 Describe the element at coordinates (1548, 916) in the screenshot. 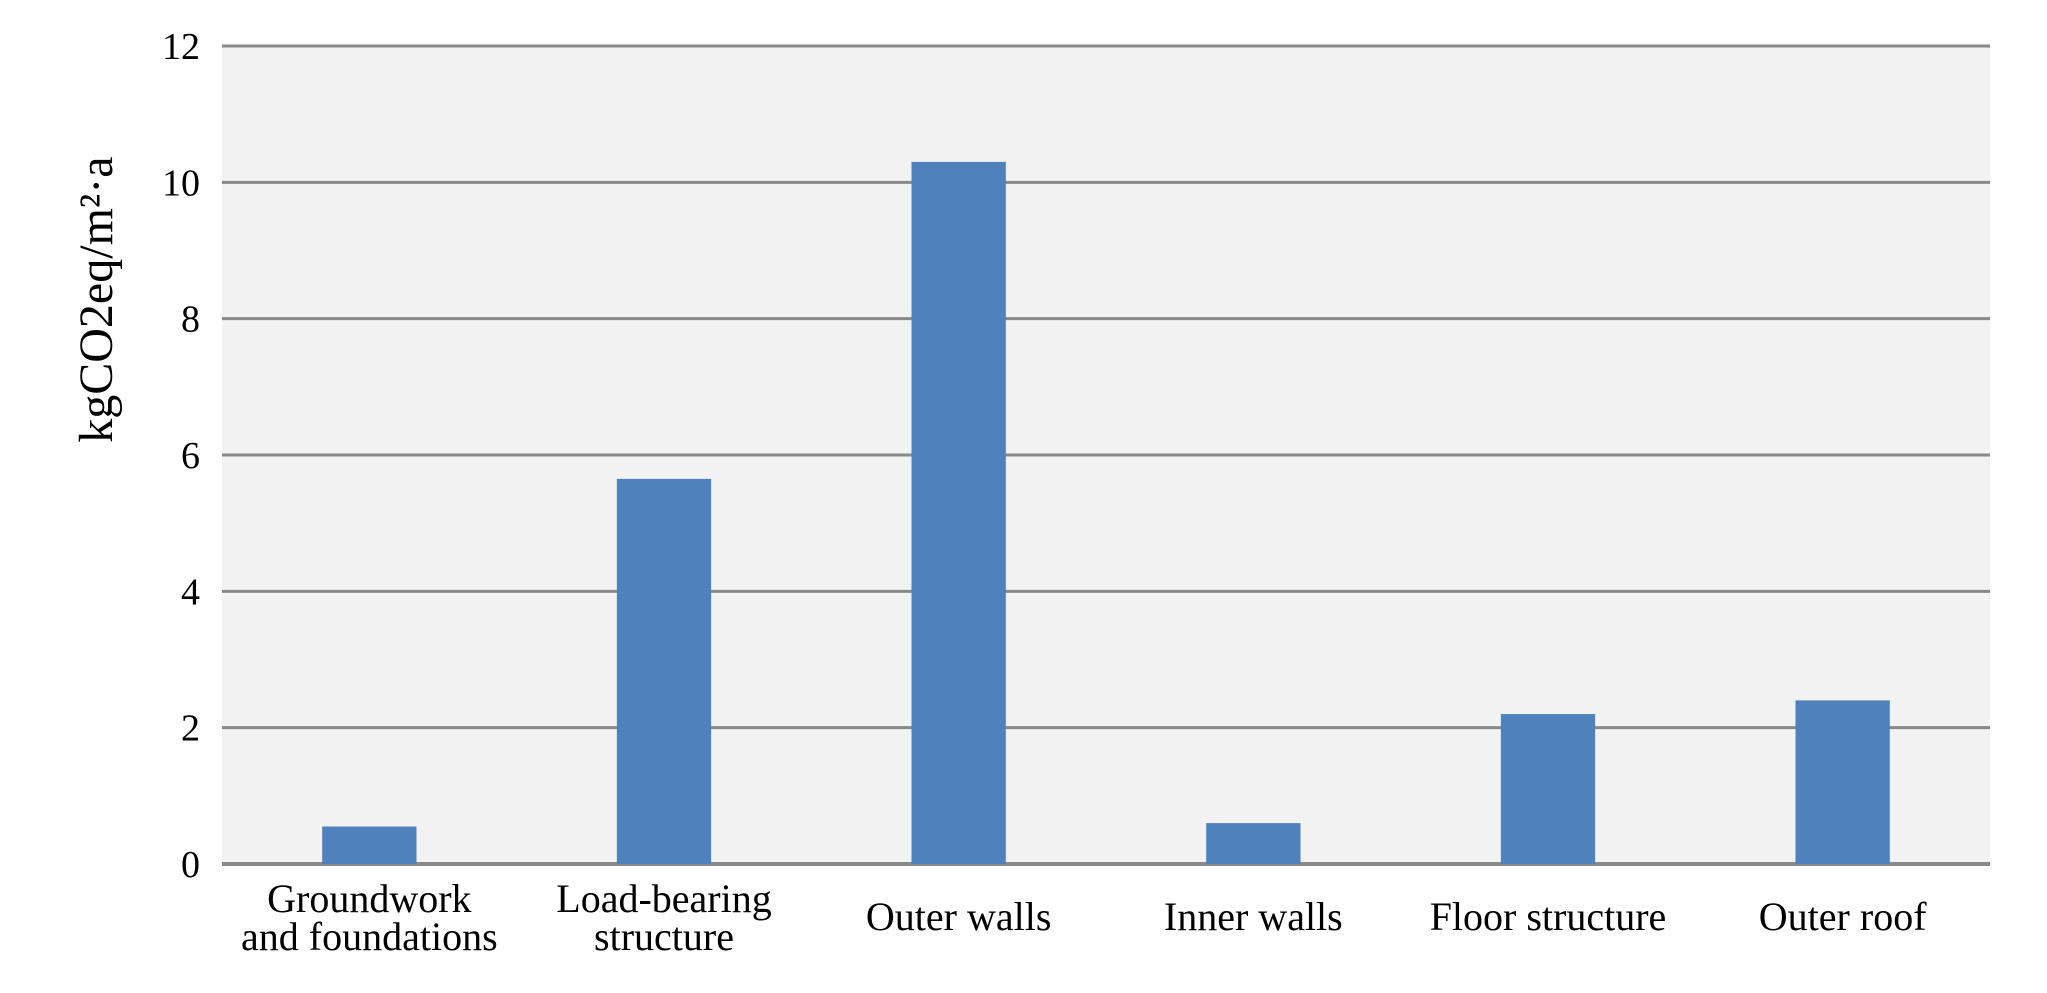

I see `x-category-label: Floor structure` at that location.